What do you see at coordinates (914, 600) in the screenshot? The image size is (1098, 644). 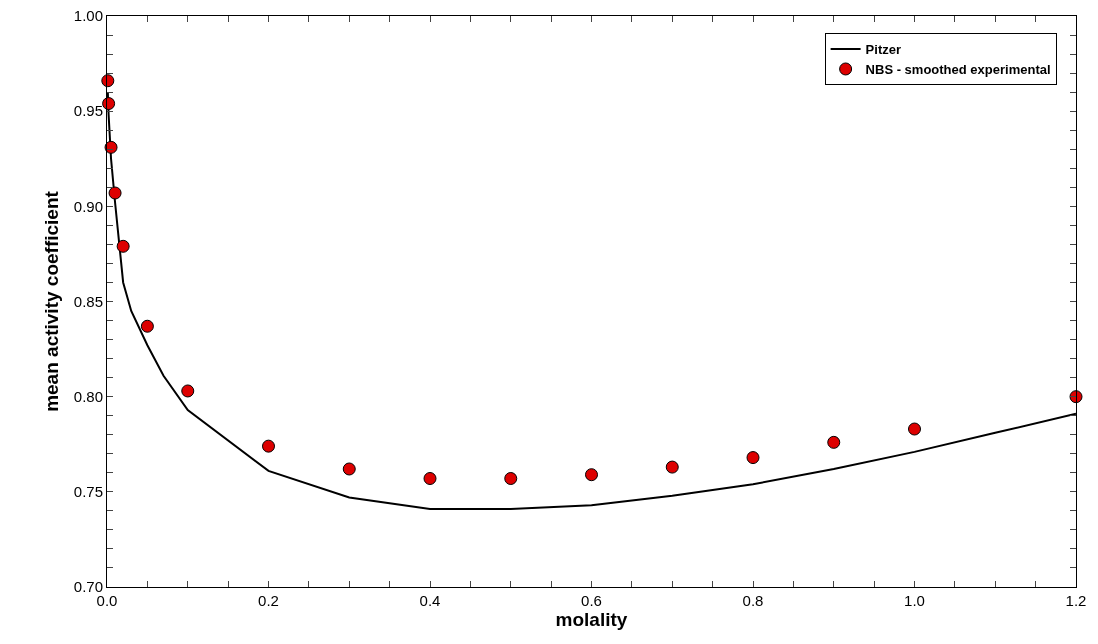 I see `x-tick-label: 1.0` at bounding box center [914, 600].